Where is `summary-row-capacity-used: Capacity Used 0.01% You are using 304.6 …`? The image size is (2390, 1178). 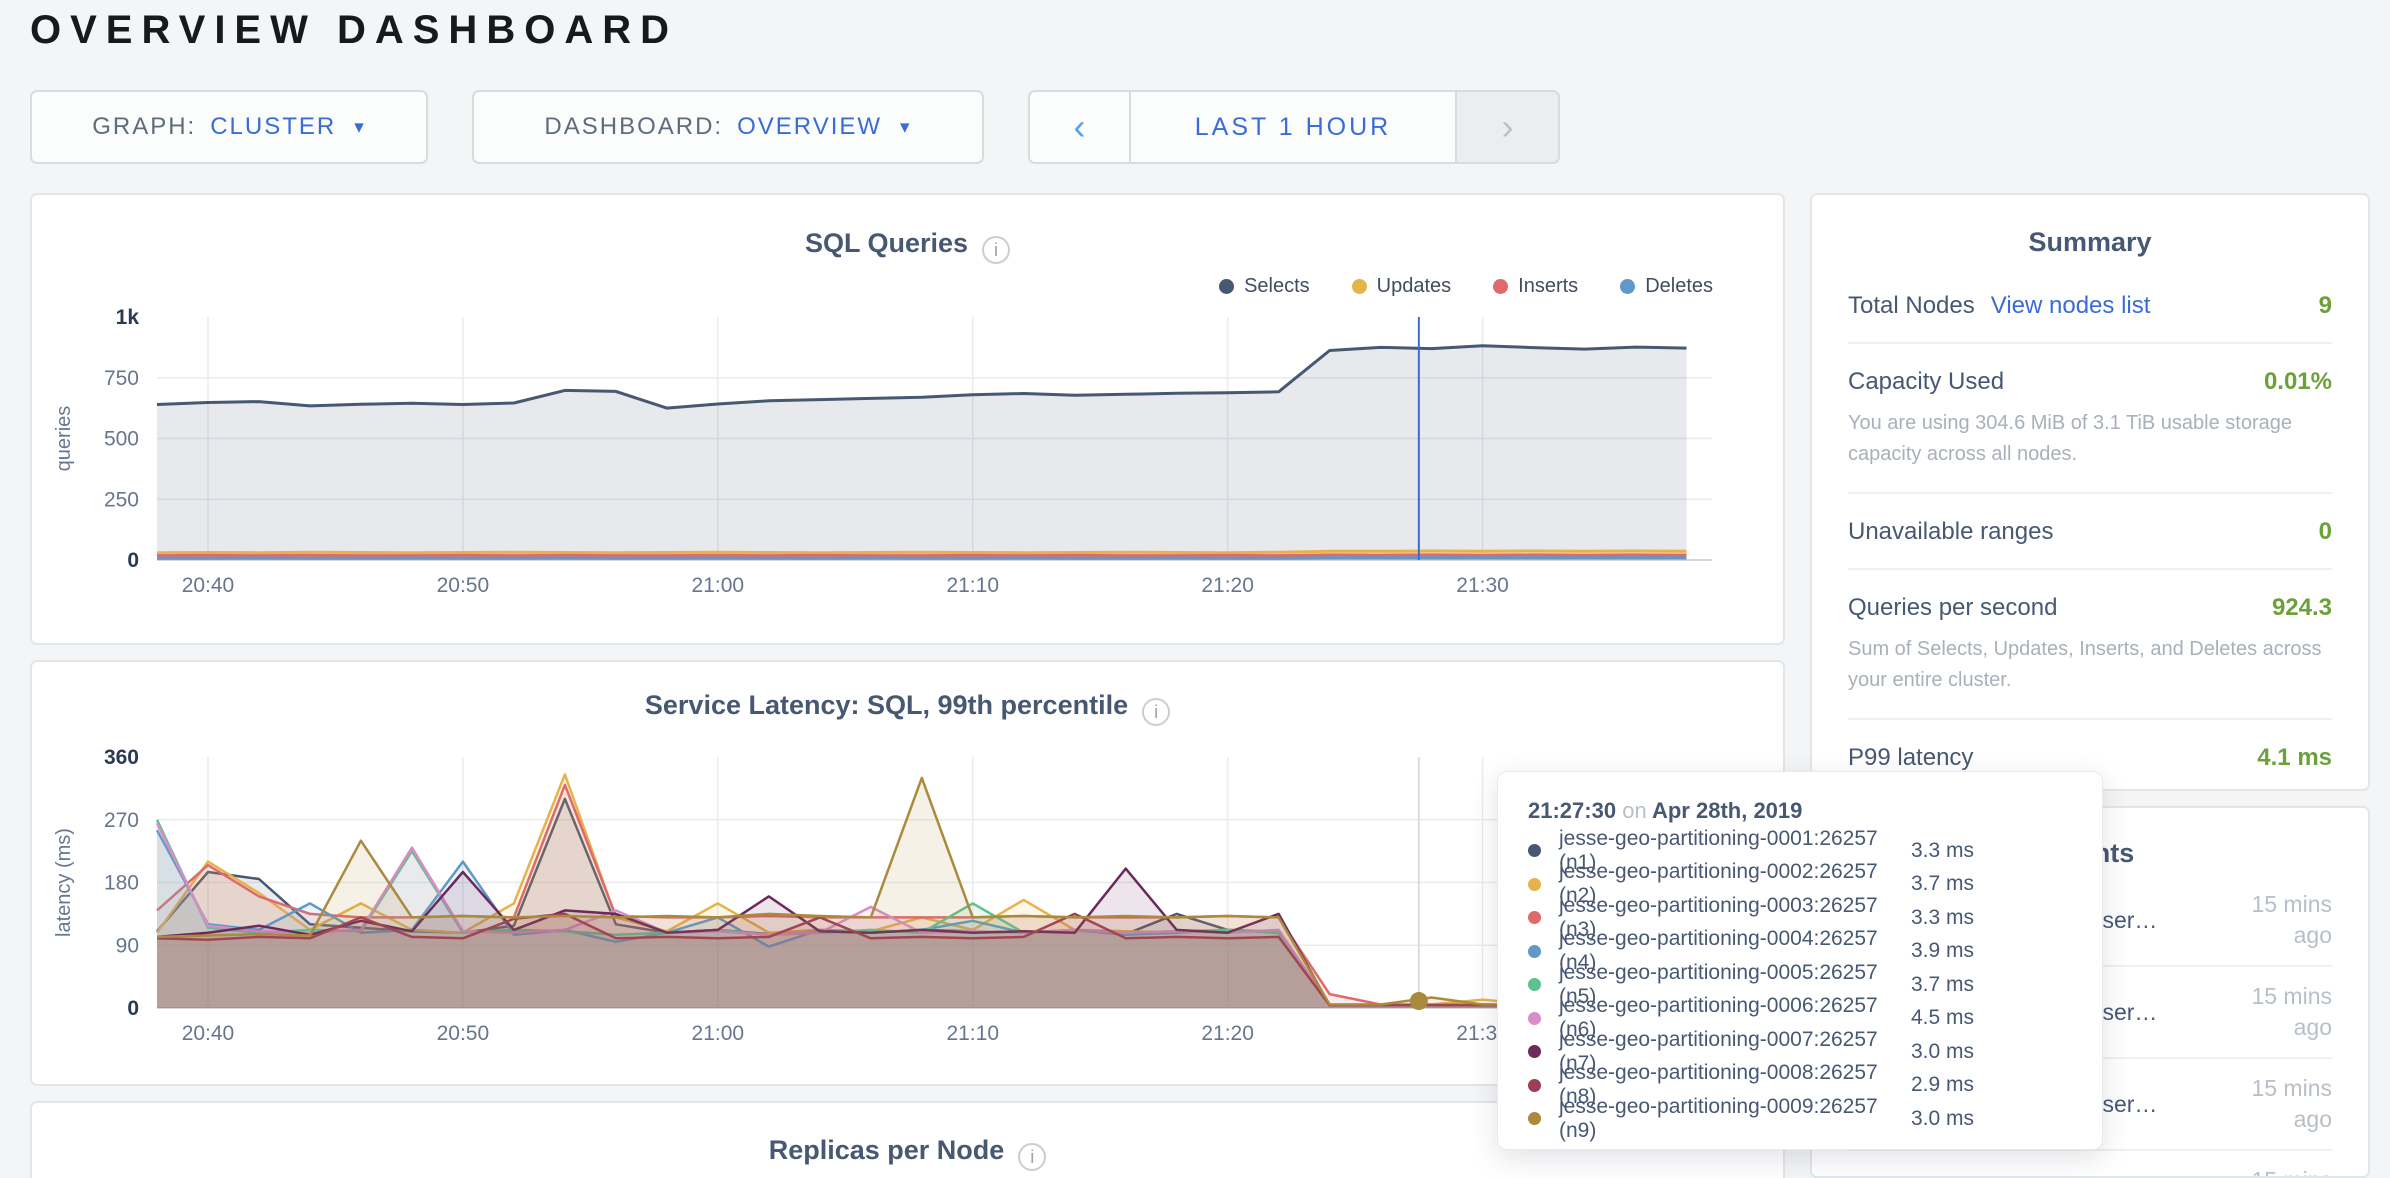
summary-row-capacity-used: Capacity Used 0.01% You are using 304.6 … is located at coordinates (2090, 419).